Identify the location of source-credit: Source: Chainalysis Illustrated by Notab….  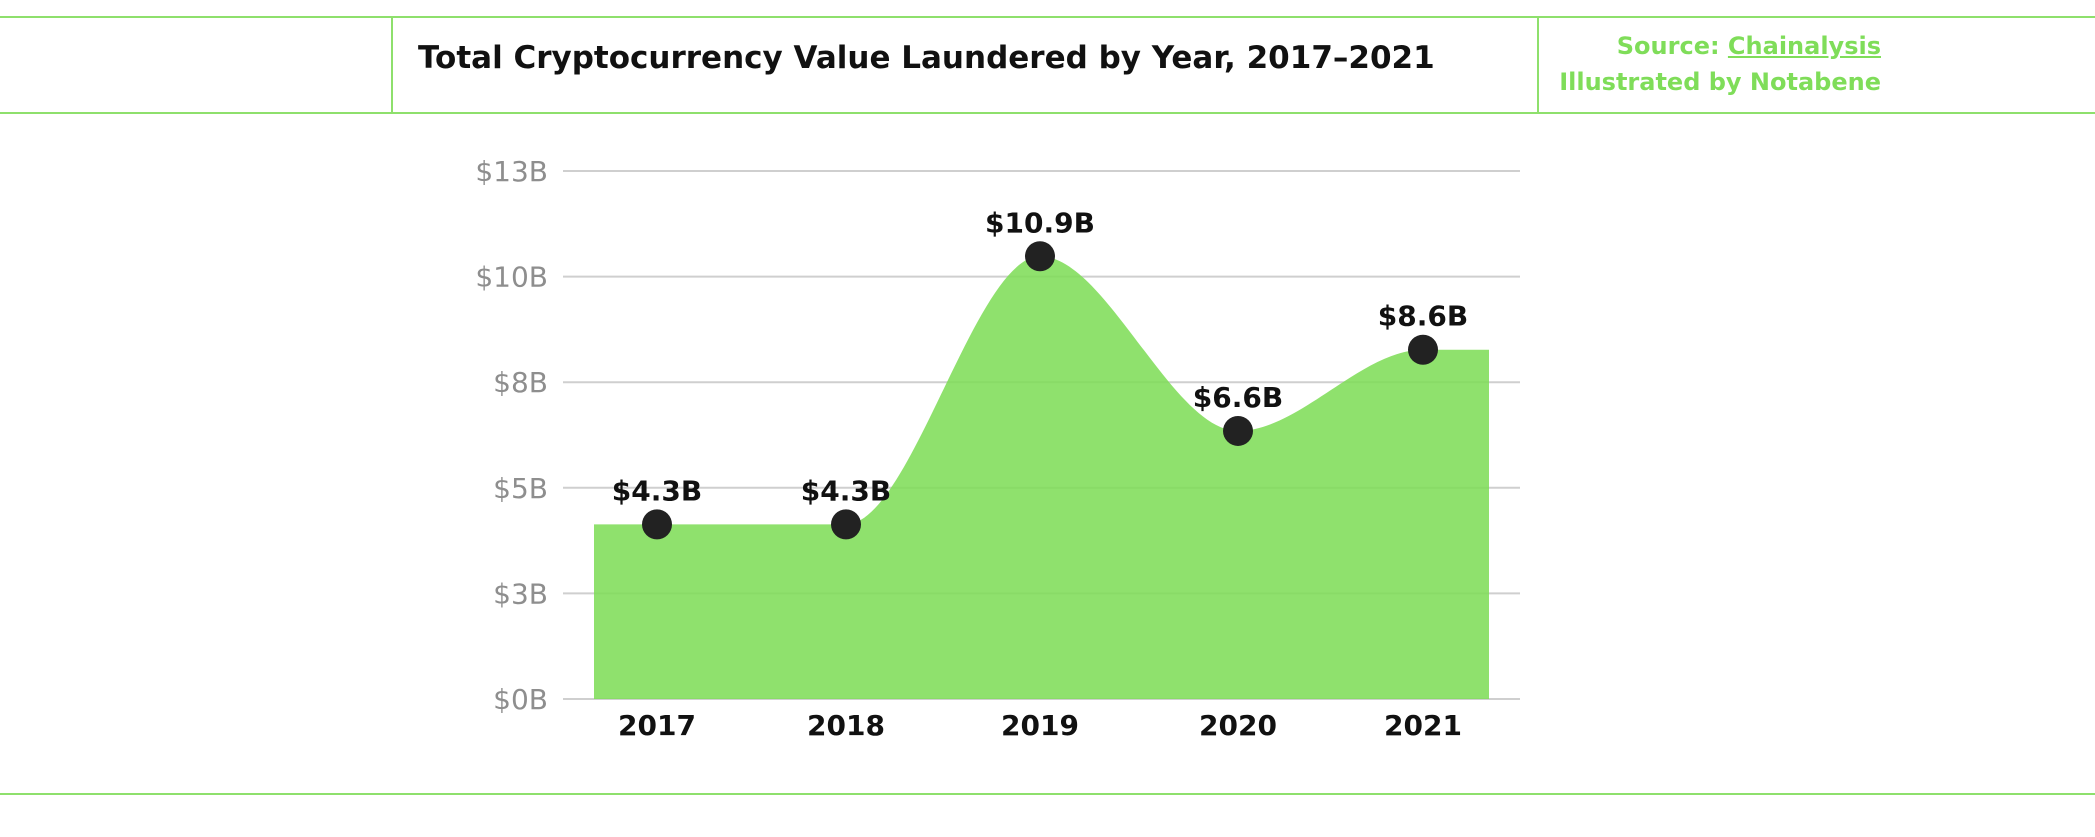
(1720, 64).